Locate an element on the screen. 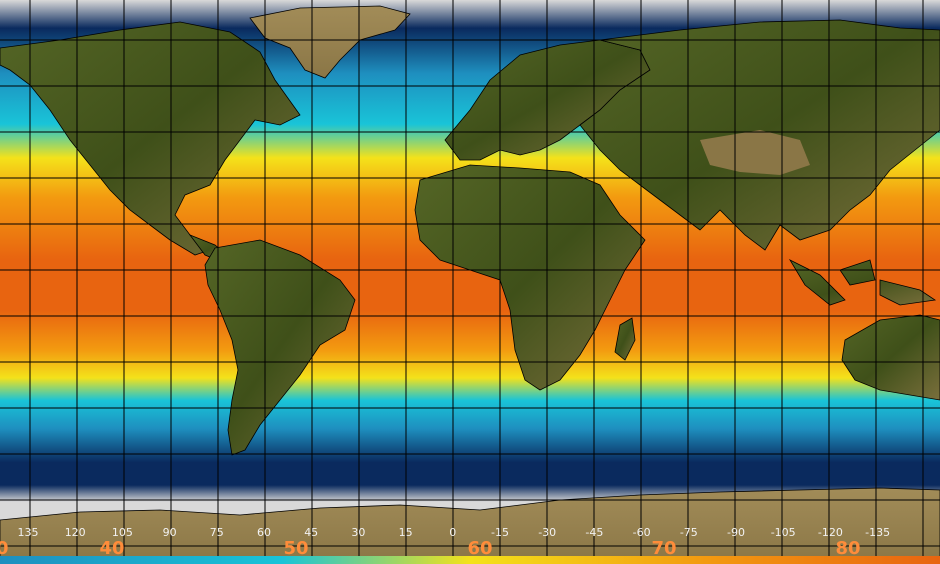 The width and height of the screenshot is (940, 564). temperature-labels: 40 50 60 70 80 is located at coordinates (479, 548).